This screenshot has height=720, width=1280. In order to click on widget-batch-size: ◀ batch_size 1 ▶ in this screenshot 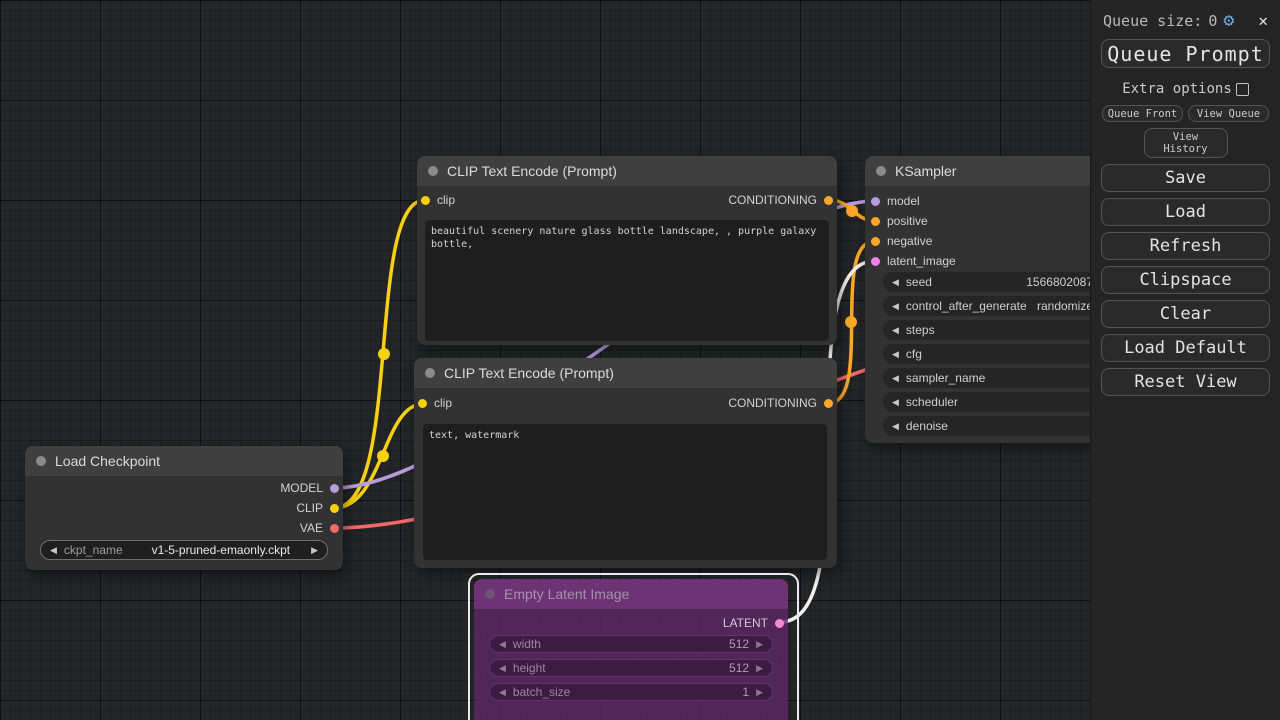, I will do `click(631, 692)`.